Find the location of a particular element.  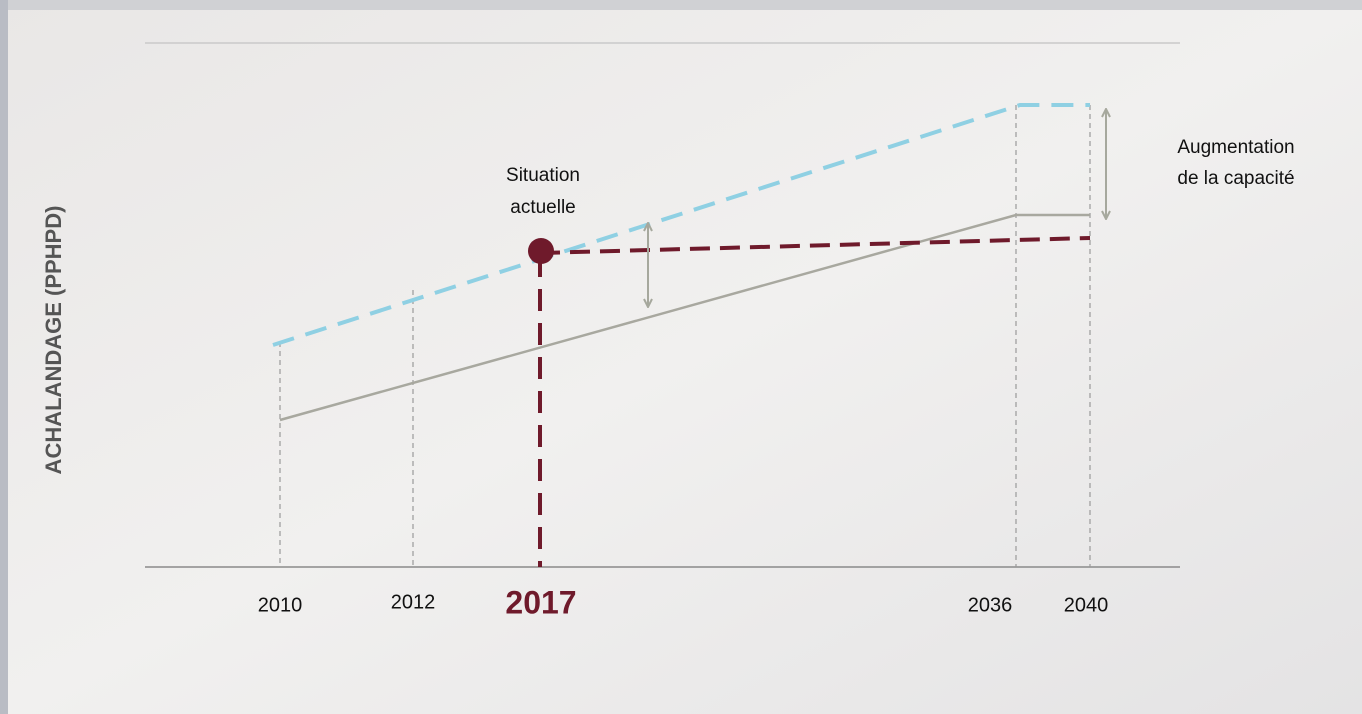

annotation: de la capacité is located at coordinates (1235, 178).